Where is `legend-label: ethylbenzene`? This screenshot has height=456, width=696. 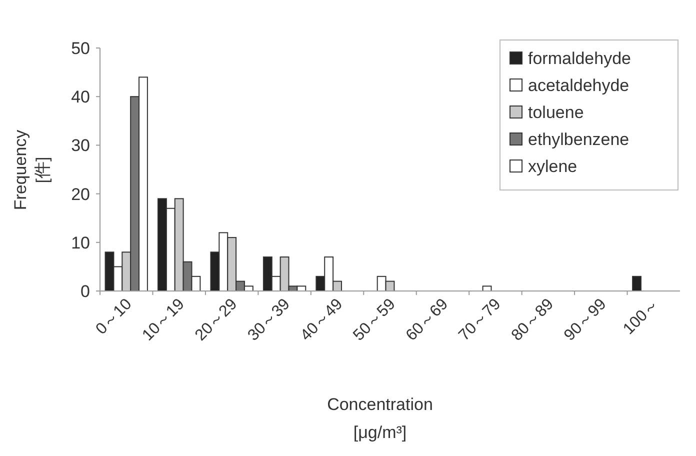
legend-label: ethylbenzene is located at coordinates (579, 139).